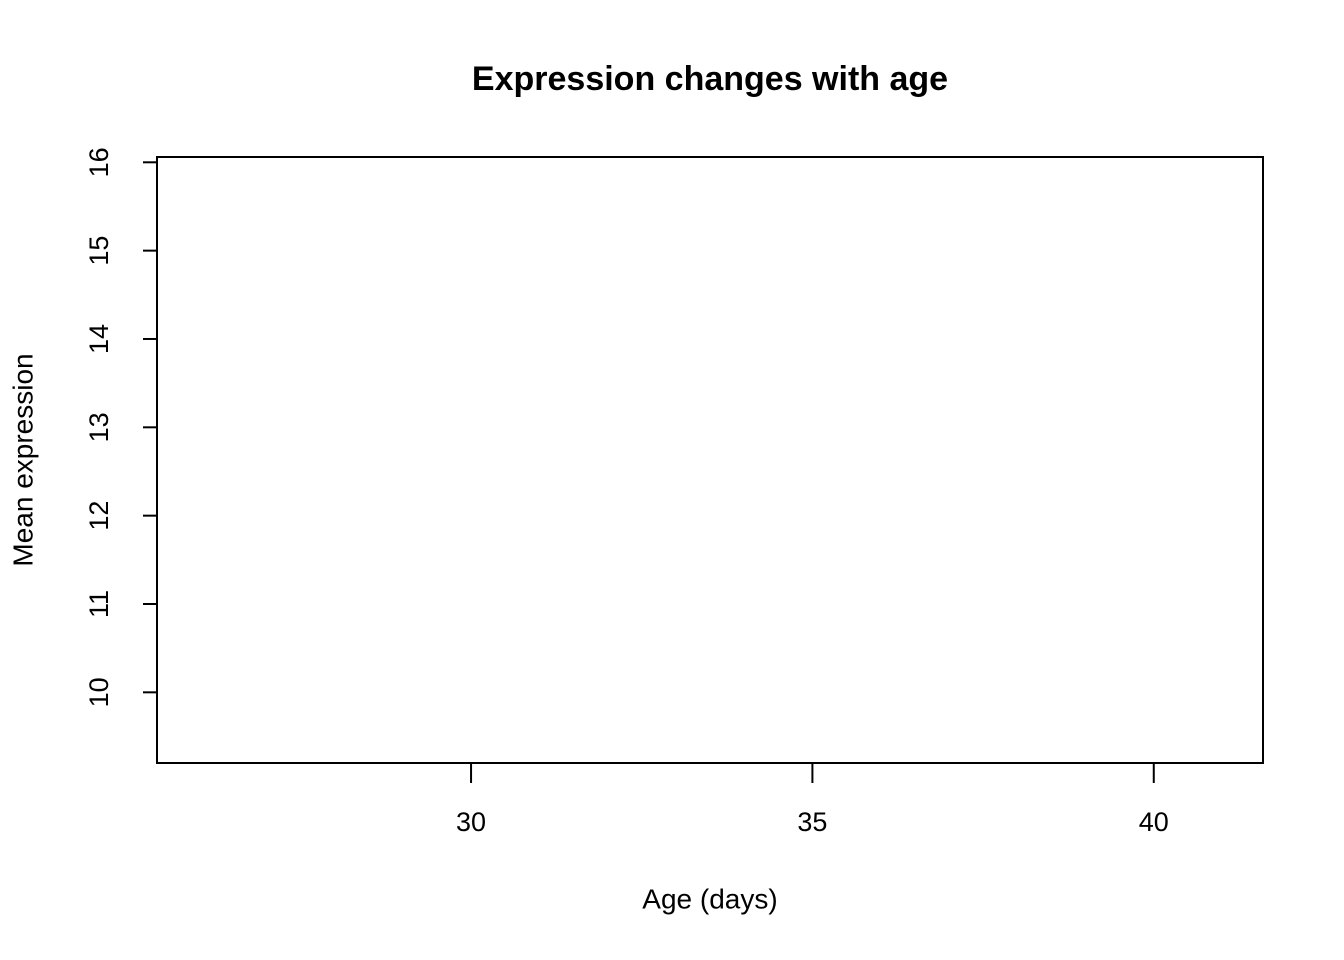 The height and width of the screenshot is (960, 1344). What do you see at coordinates (99, 692) in the screenshot?
I see `y-tick-label: 10` at bounding box center [99, 692].